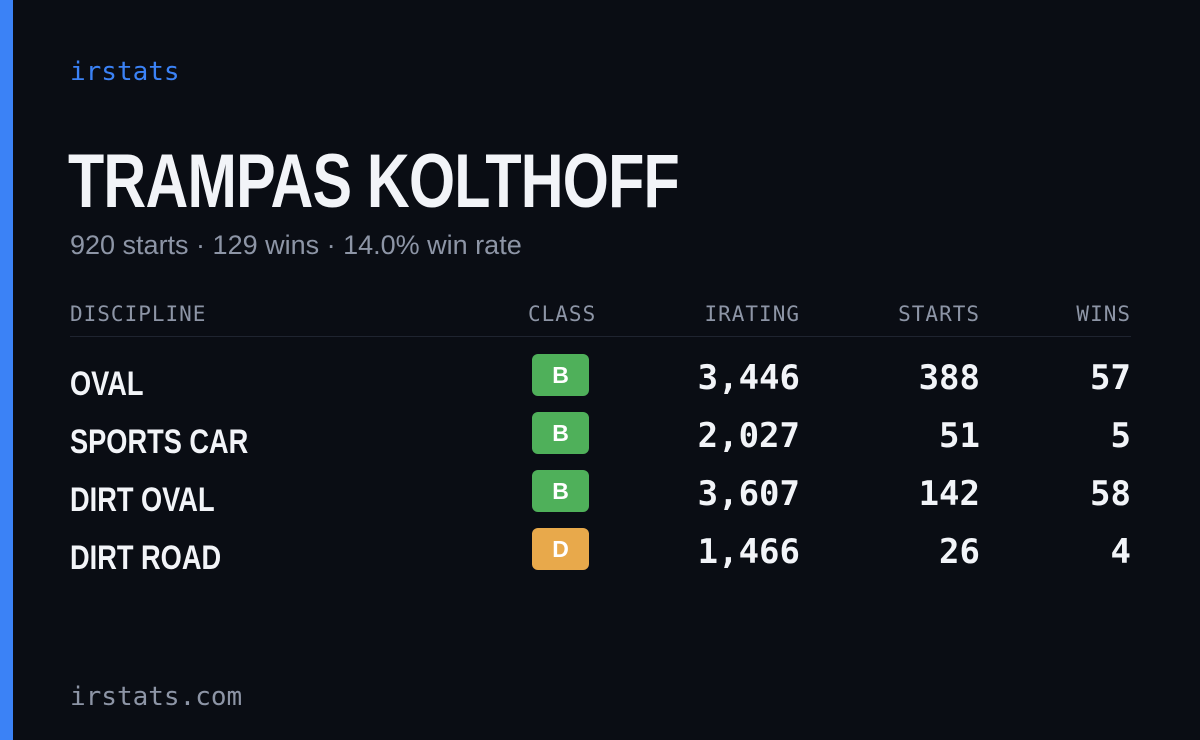  Describe the element at coordinates (1110, 378) in the screenshot. I see `wins-value: 57` at that location.